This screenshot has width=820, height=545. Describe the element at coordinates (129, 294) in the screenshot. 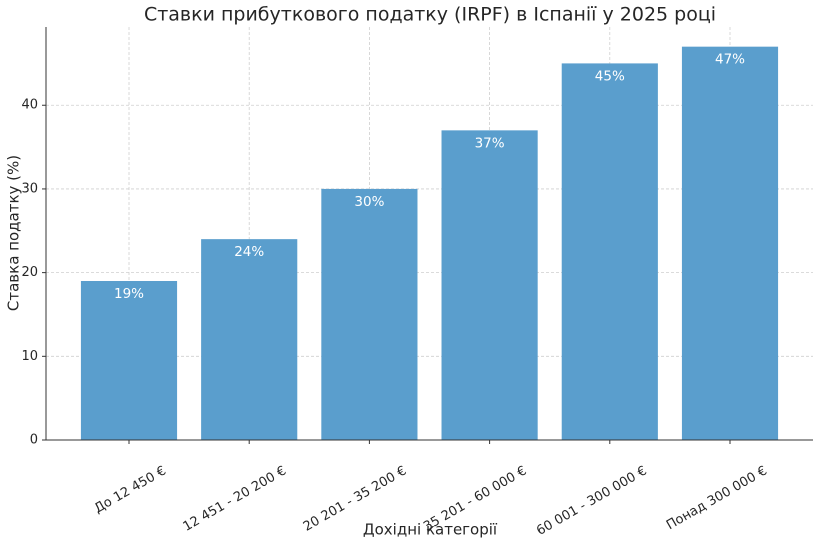

I see `value-label: 19%` at that location.